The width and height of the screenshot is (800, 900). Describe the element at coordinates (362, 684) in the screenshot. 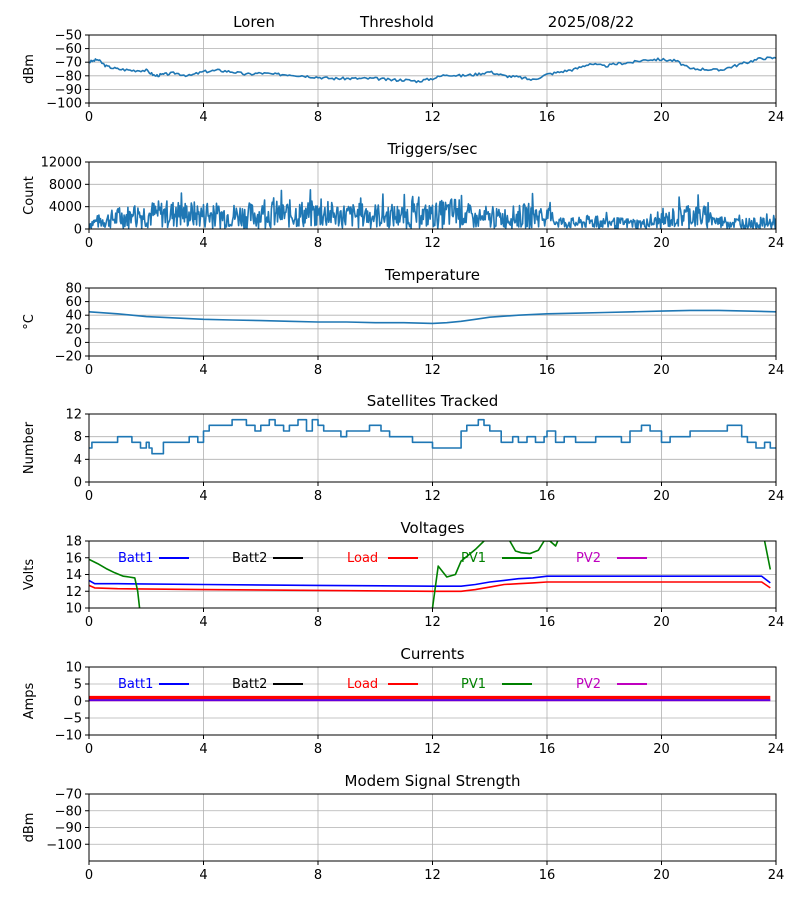

I see `legend-label-load: Load` at that location.